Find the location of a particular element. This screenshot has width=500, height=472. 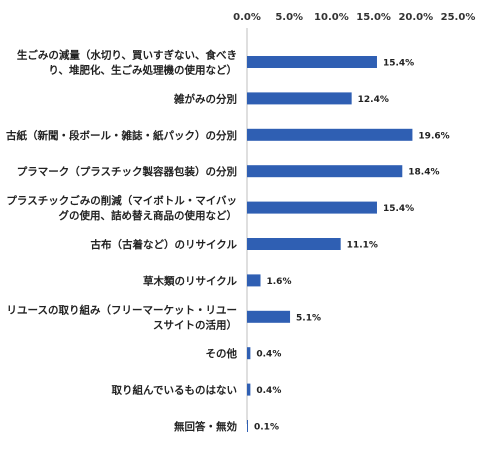

category-label: 雑がみの分別 is located at coordinates (205, 98).